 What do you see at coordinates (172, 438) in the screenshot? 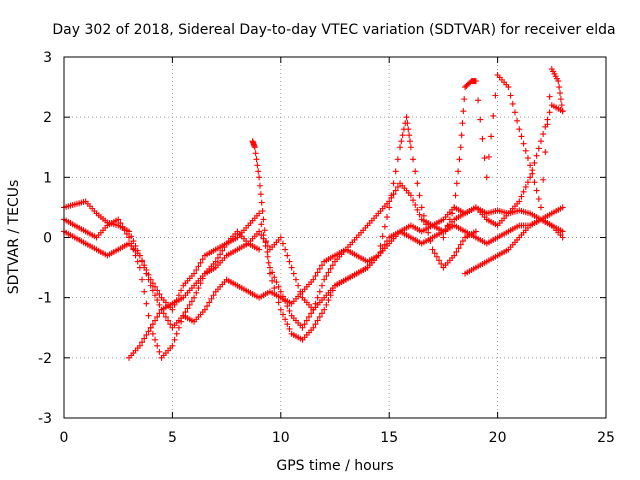
I see `x-tick-label: 5` at bounding box center [172, 438].